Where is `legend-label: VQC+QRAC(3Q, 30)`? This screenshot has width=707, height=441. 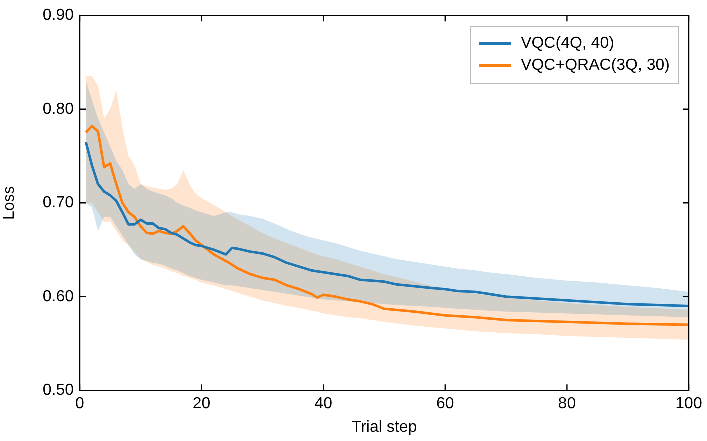 legend-label: VQC+QRAC(3Q, 30) is located at coordinates (595, 65).